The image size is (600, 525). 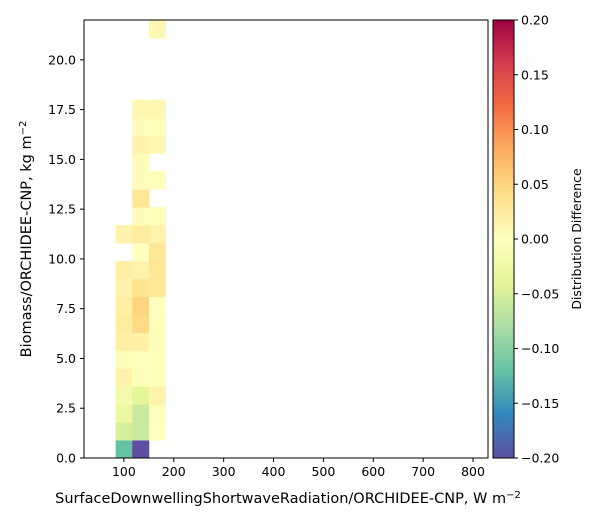 What do you see at coordinates (503, 239) in the screenshot?
I see `colorbar-gradient` at bounding box center [503, 239].